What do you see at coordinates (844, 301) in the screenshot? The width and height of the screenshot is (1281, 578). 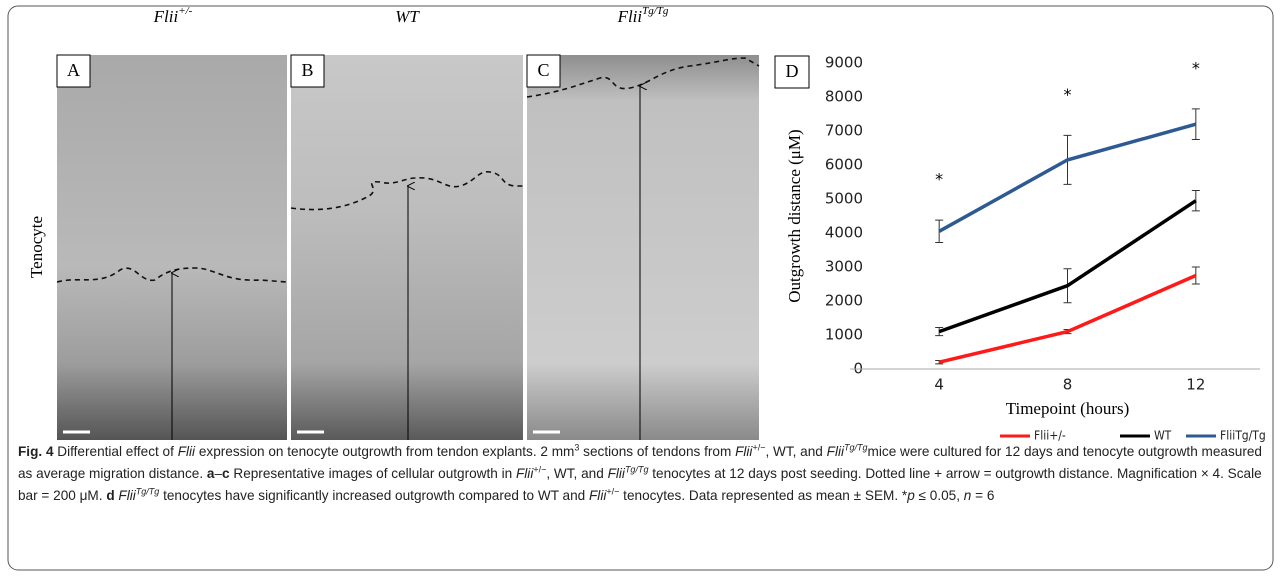 I see `y-tick-label: 2000` at bounding box center [844, 301].